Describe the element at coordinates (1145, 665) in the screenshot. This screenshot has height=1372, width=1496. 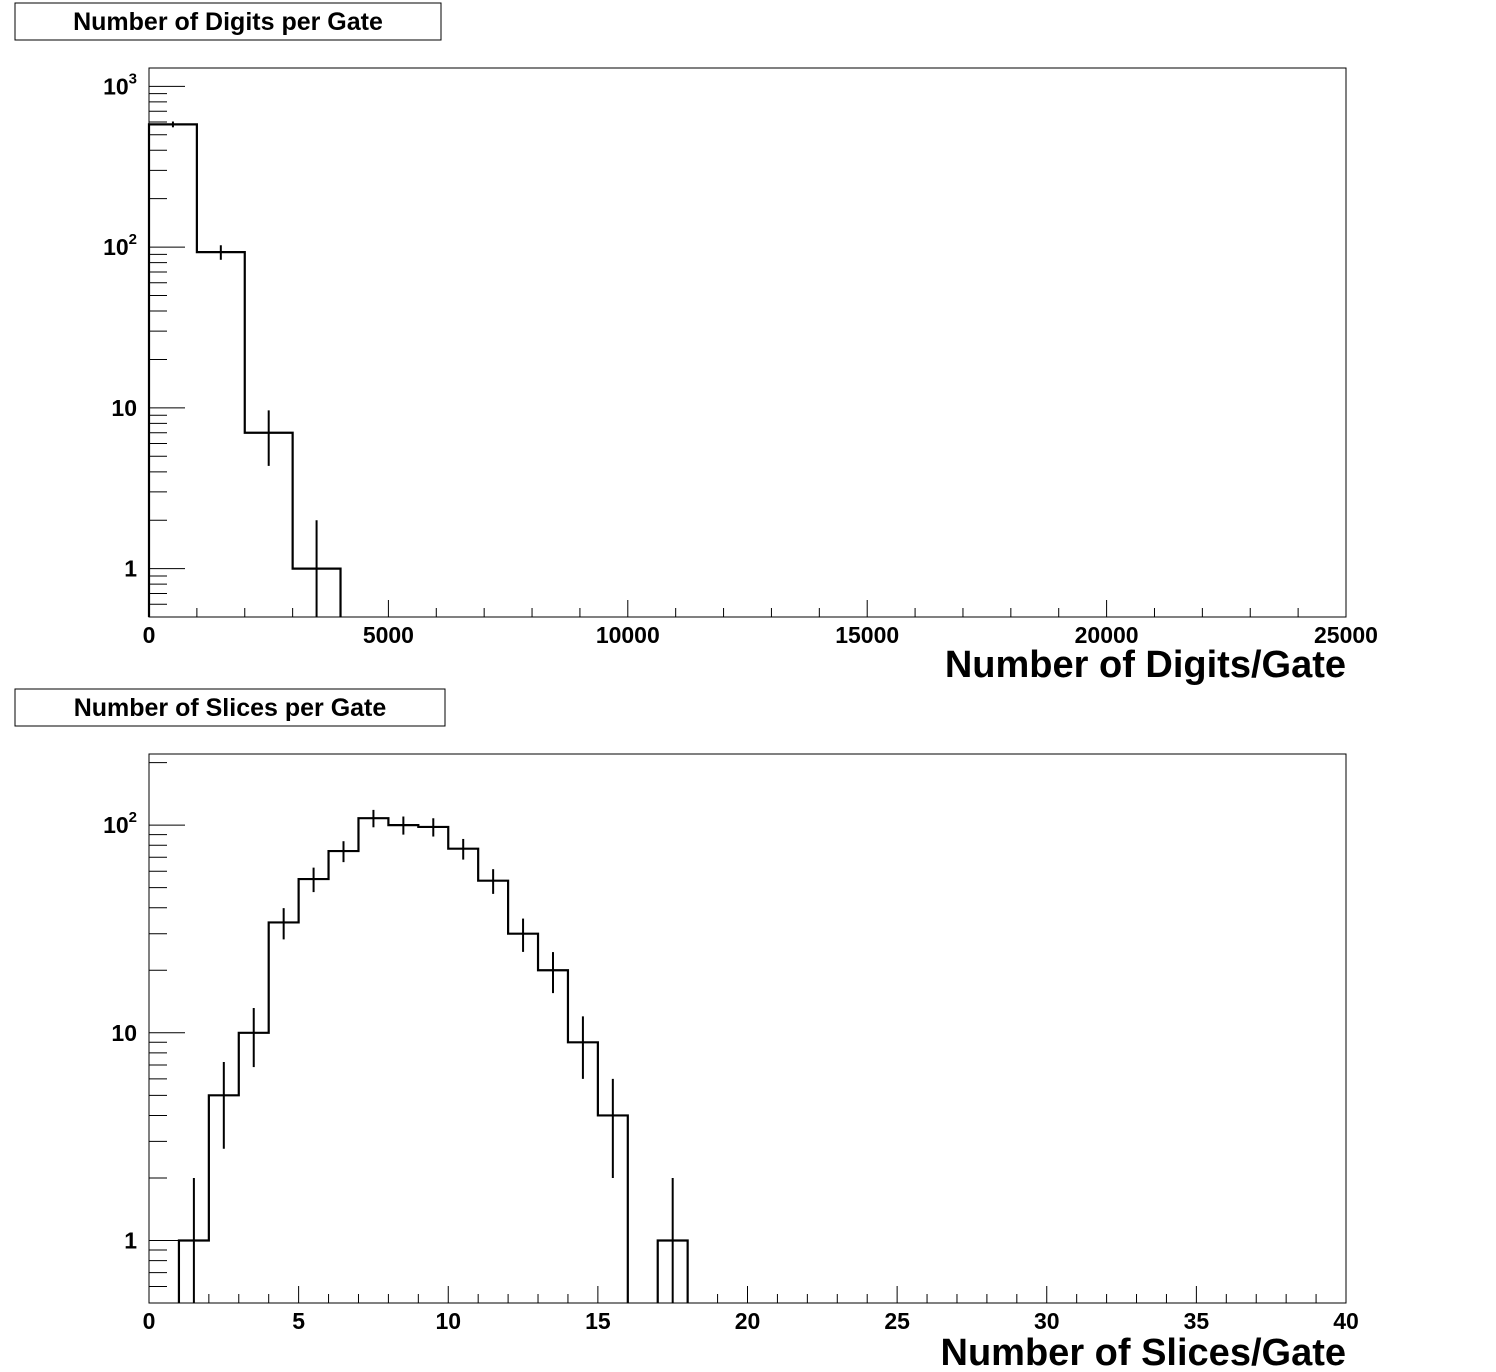
I see `digits-x-axis-title: Number of Digits/Gate` at that location.